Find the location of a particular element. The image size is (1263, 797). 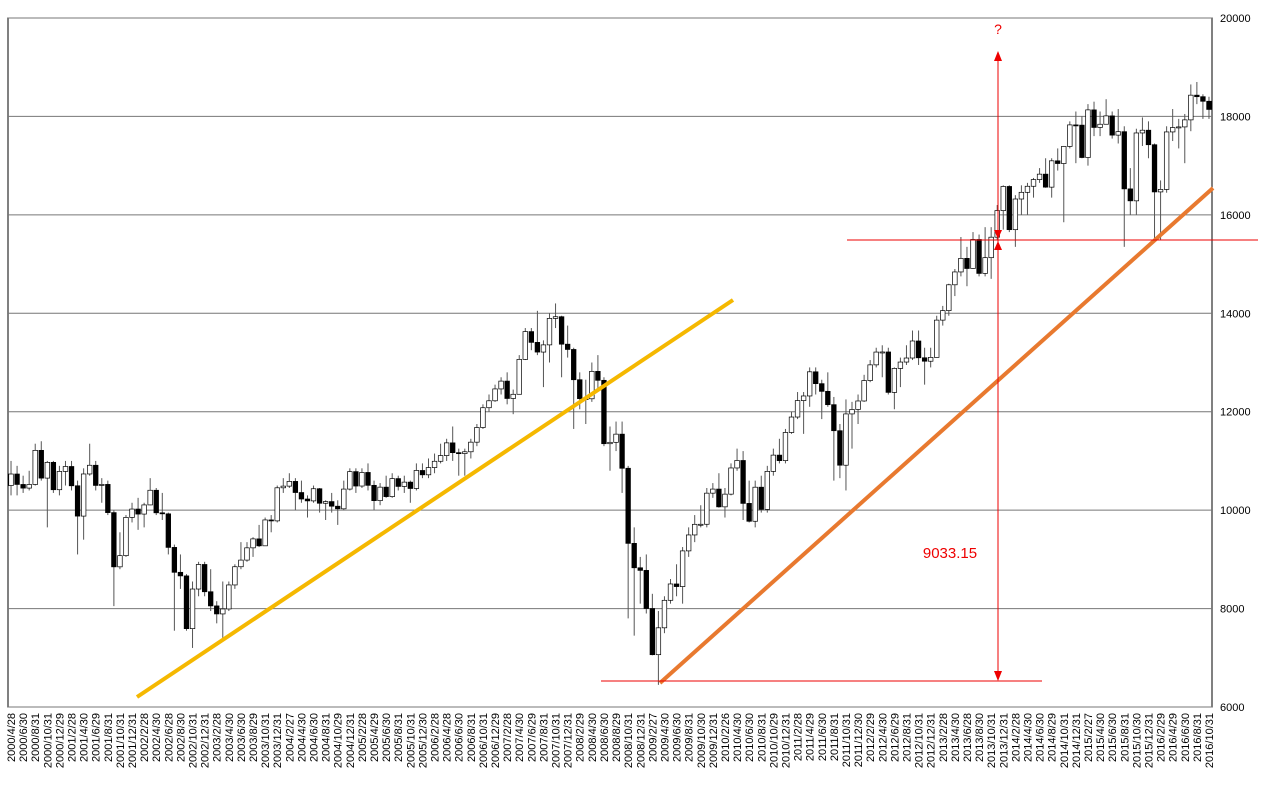

x-tick-label: 2009/10/30 is located at coordinates (702, 740).